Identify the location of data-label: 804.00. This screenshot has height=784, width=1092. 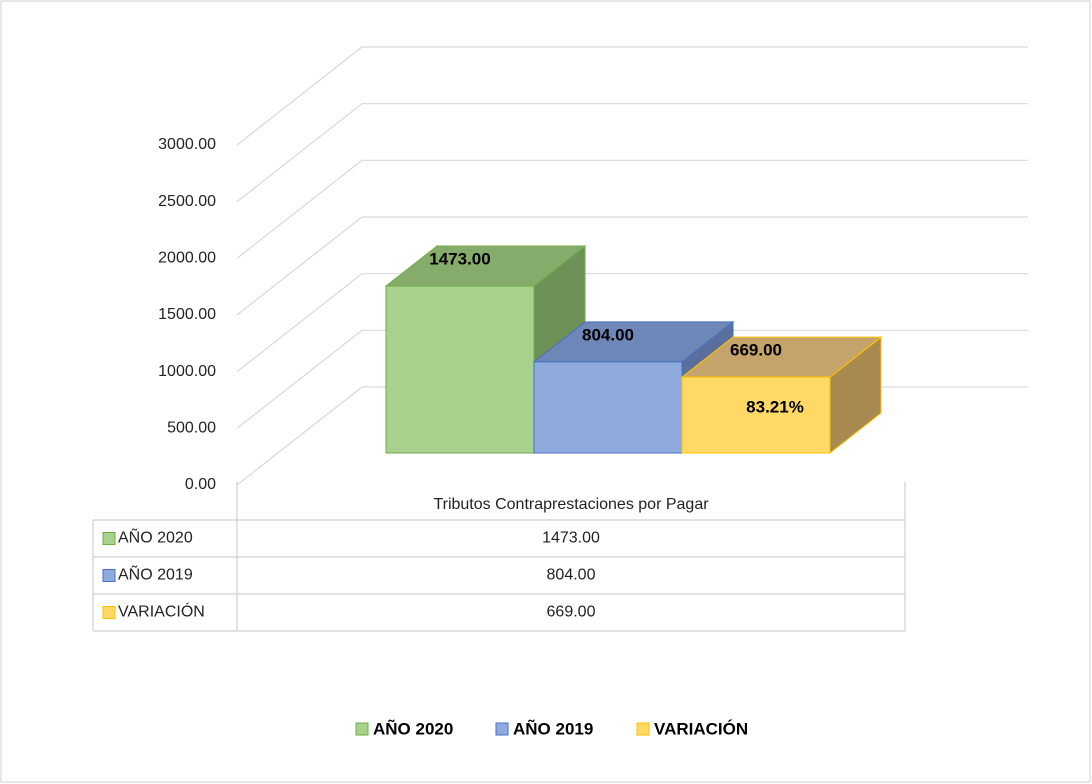
(608, 334).